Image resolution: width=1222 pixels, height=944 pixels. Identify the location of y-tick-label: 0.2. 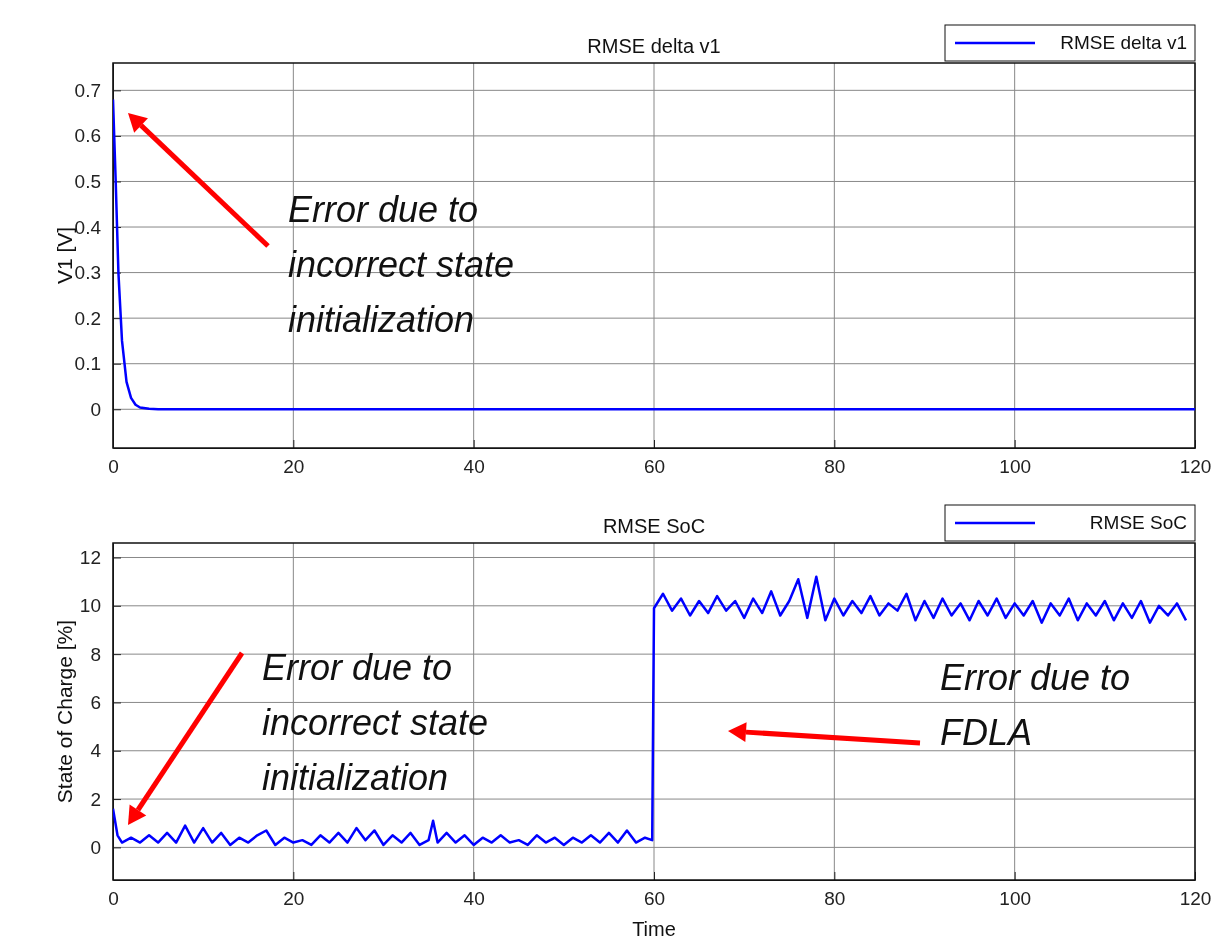
(87, 318).